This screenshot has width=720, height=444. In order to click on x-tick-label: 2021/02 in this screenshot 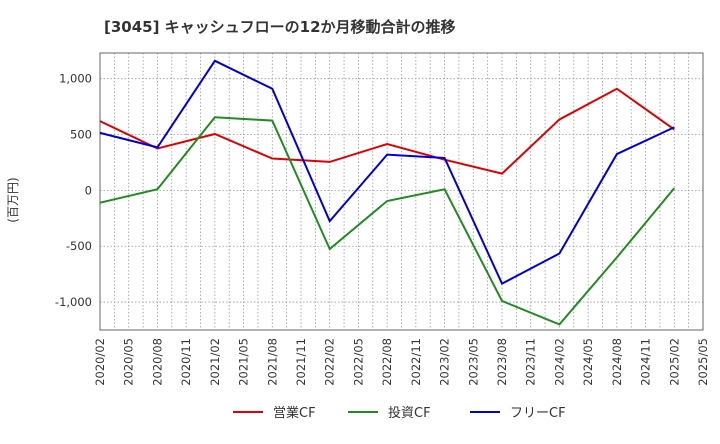, I will do `click(215, 362)`.